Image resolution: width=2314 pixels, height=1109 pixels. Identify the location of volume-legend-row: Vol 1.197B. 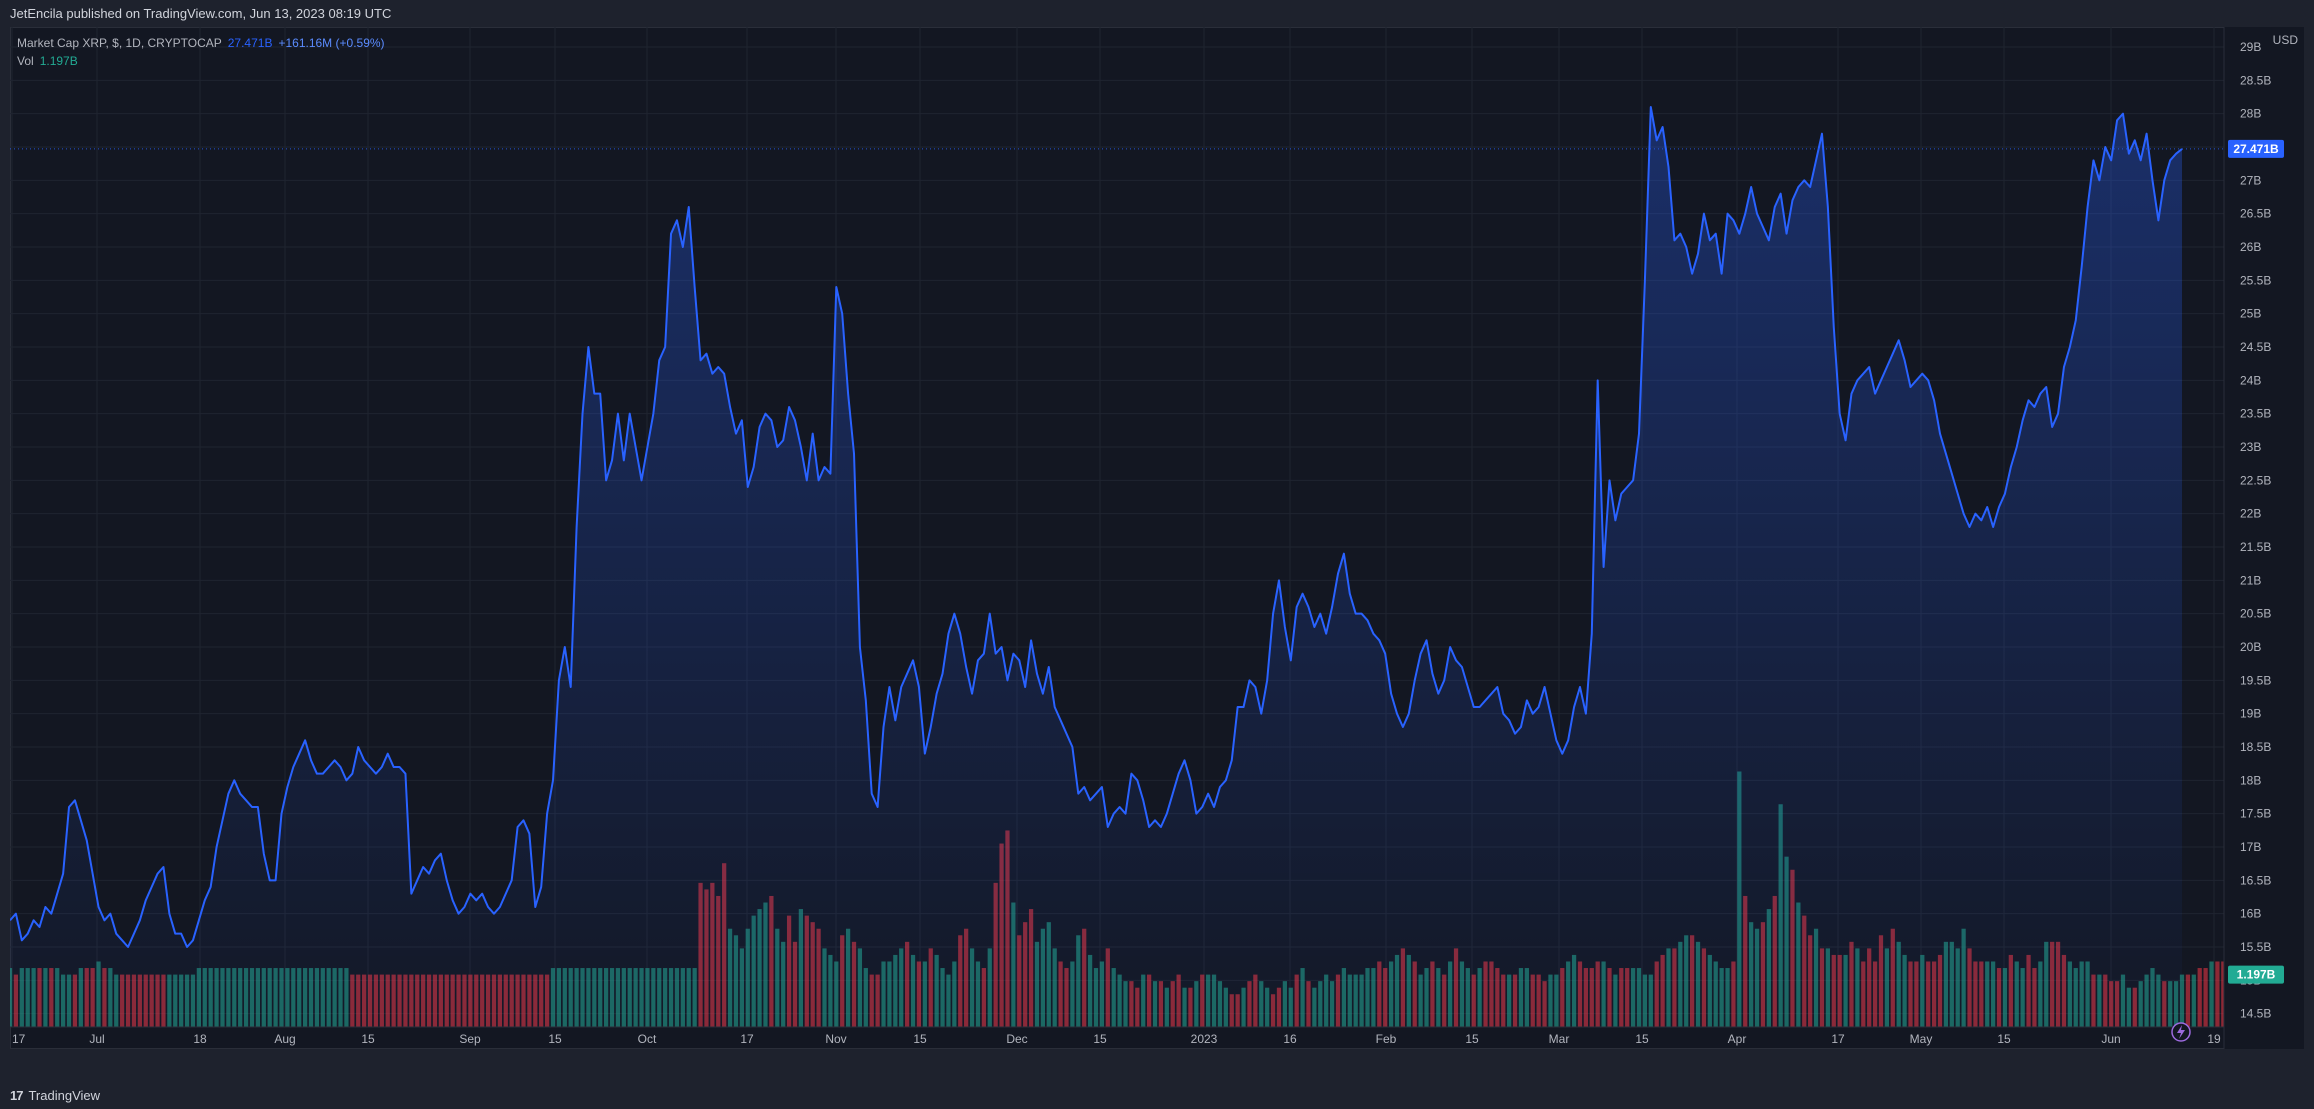
(201, 61).